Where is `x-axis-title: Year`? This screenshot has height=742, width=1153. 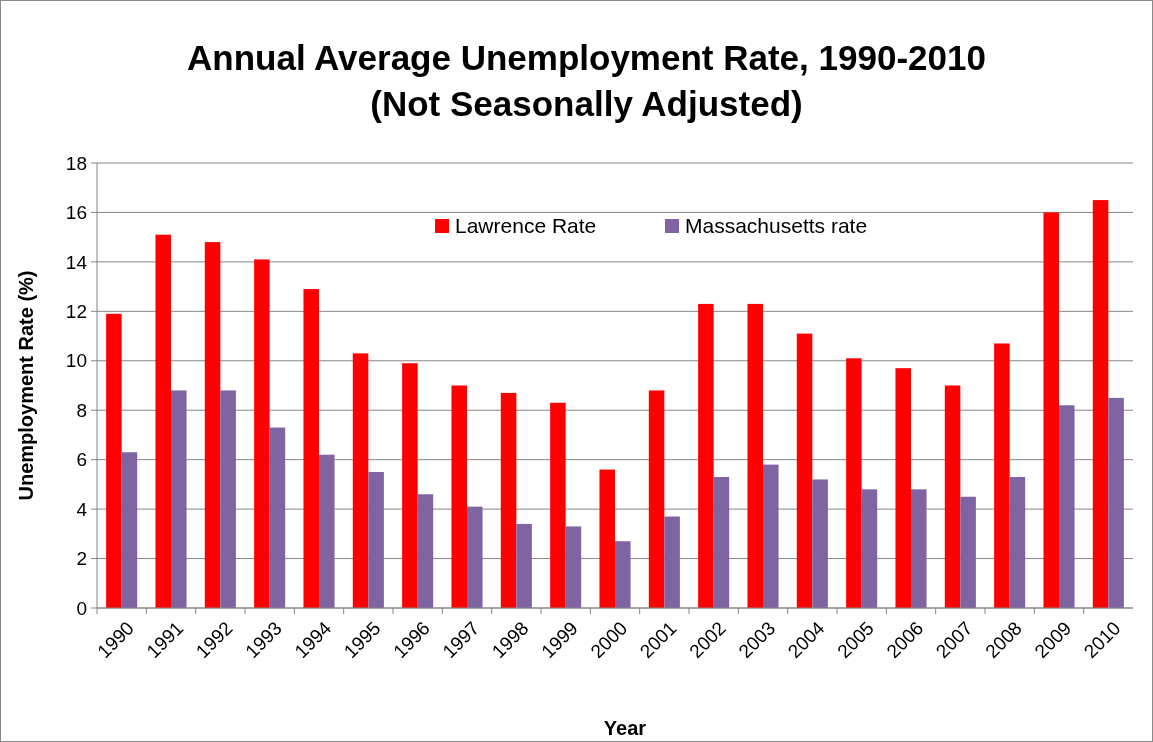
x-axis-title: Year is located at coordinates (625, 728).